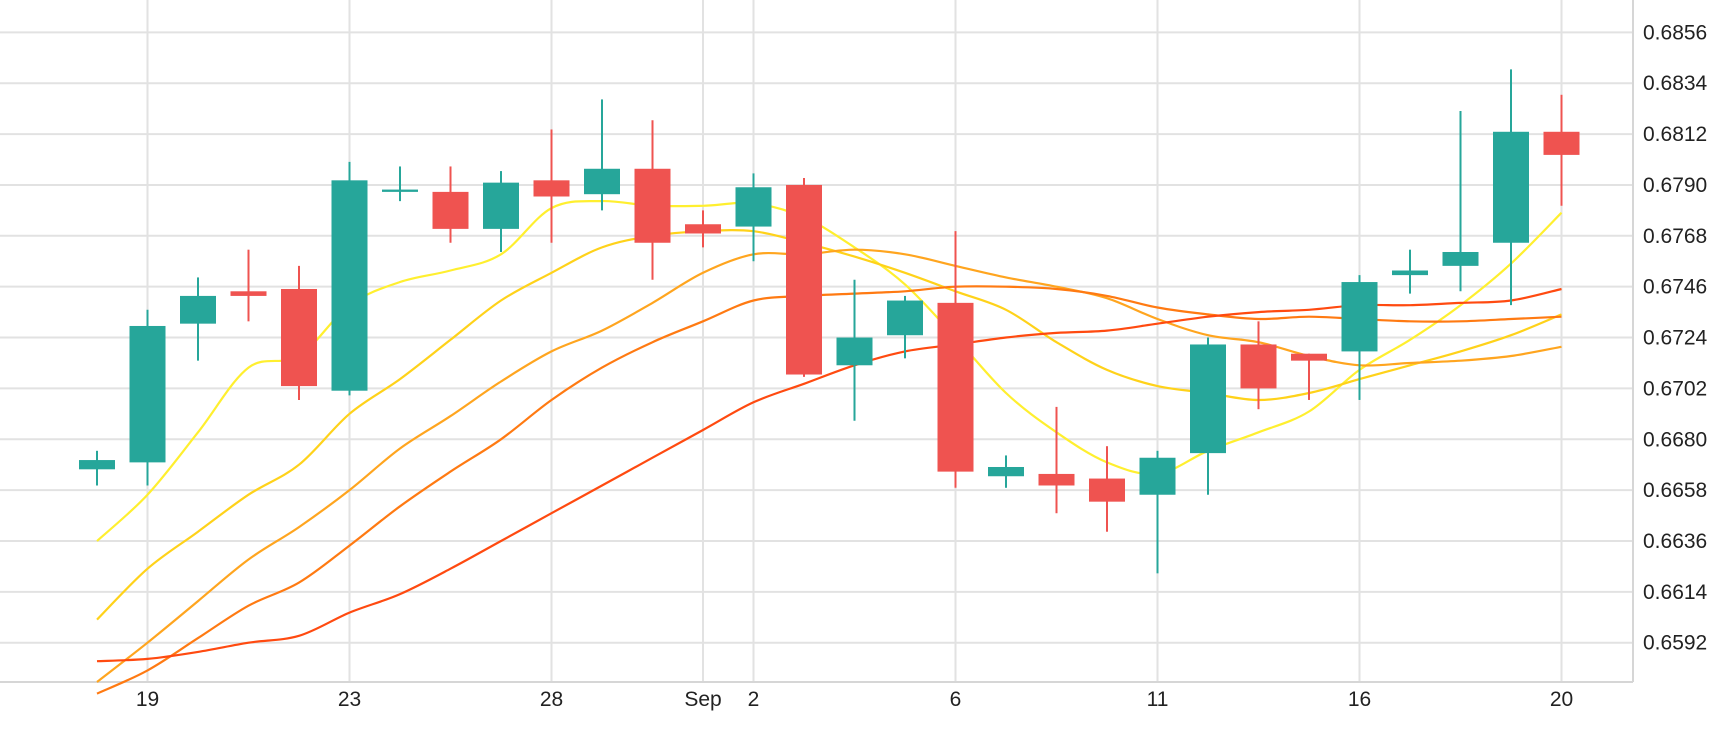  I want to click on y-tick-label: 0.6636, so click(1675, 541).